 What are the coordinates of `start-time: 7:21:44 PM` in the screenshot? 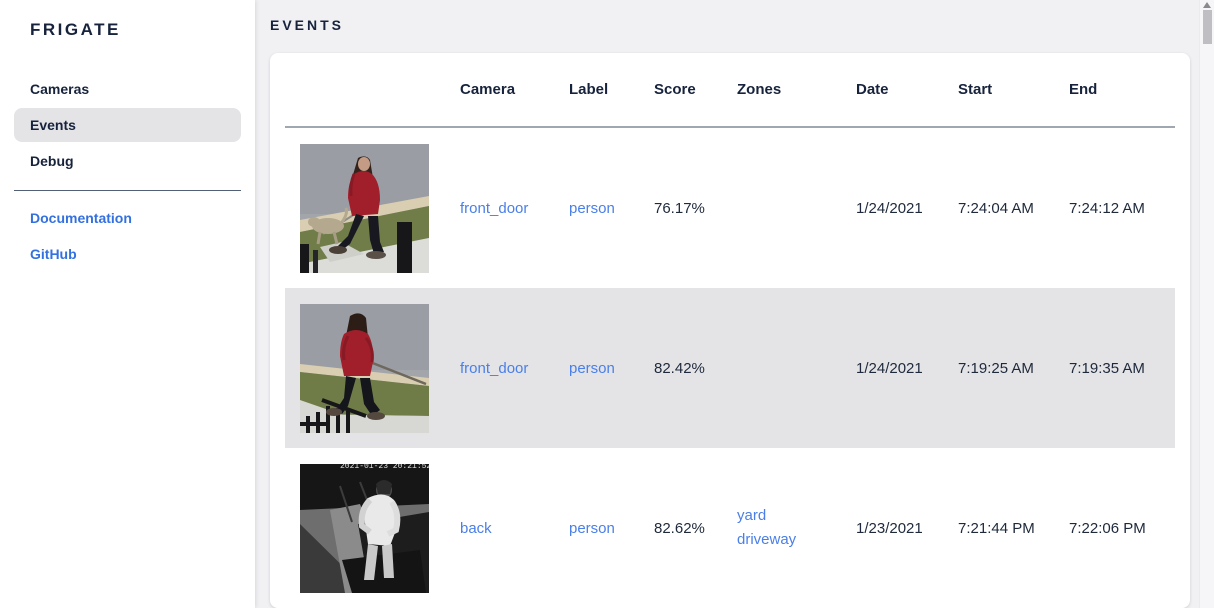 It's located at (996, 528).